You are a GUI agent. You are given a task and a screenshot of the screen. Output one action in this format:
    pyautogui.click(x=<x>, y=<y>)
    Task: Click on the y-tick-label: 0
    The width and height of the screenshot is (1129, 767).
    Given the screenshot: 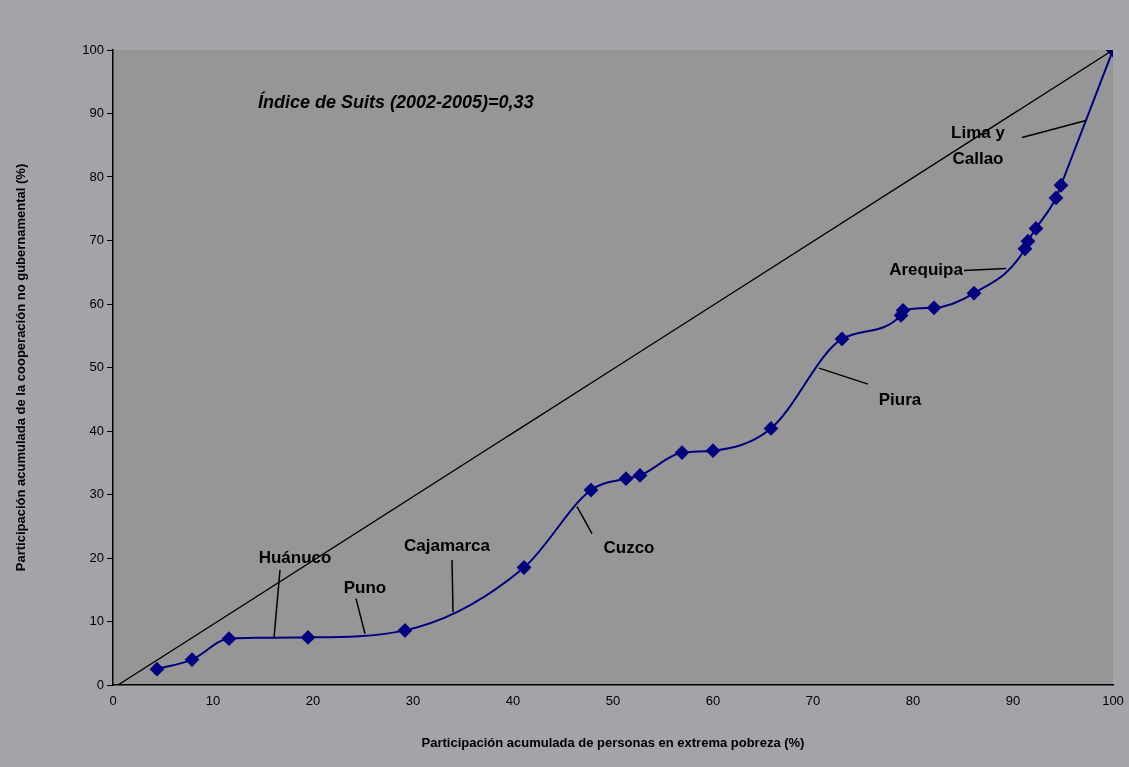 What is the action you would take?
    pyautogui.click(x=100, y=684)
    